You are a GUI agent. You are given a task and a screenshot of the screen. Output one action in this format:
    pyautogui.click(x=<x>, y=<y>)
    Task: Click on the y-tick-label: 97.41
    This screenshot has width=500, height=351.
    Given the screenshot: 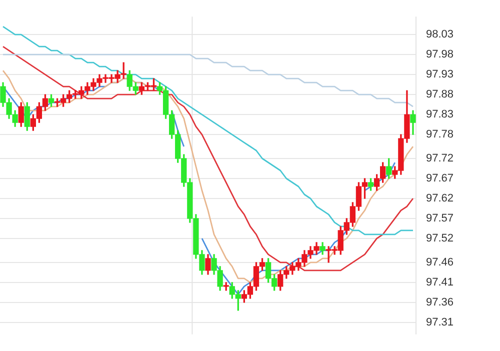 What is the action you would take?
    pyautogui.click(x=440, y=282)
    